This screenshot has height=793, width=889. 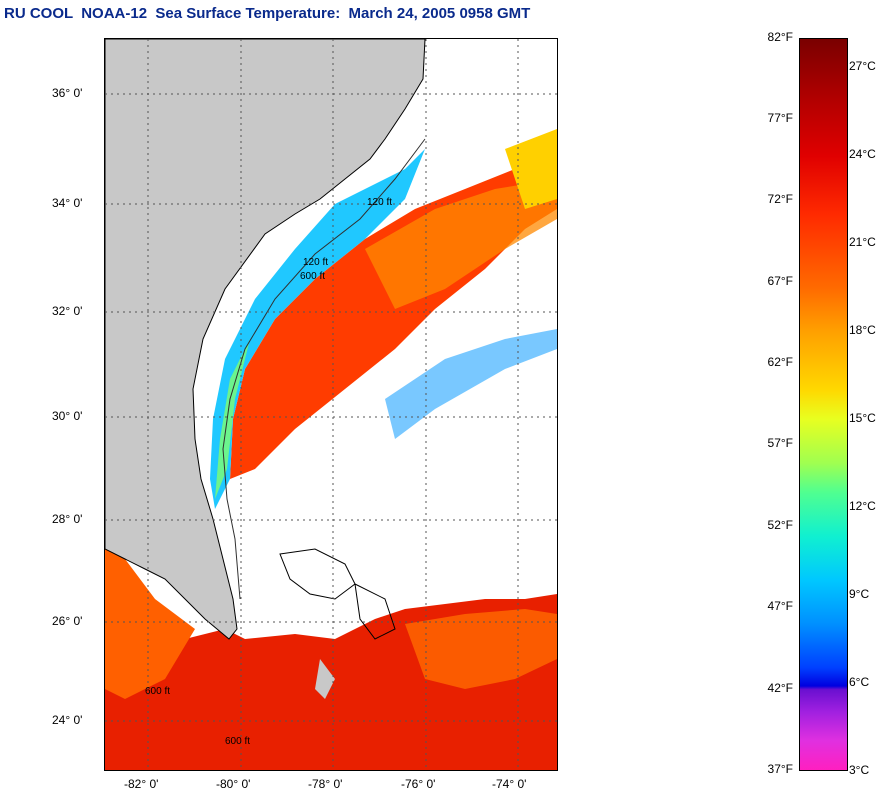 I want to click on lat-label: 28° 0', so click(x=67, y=519).